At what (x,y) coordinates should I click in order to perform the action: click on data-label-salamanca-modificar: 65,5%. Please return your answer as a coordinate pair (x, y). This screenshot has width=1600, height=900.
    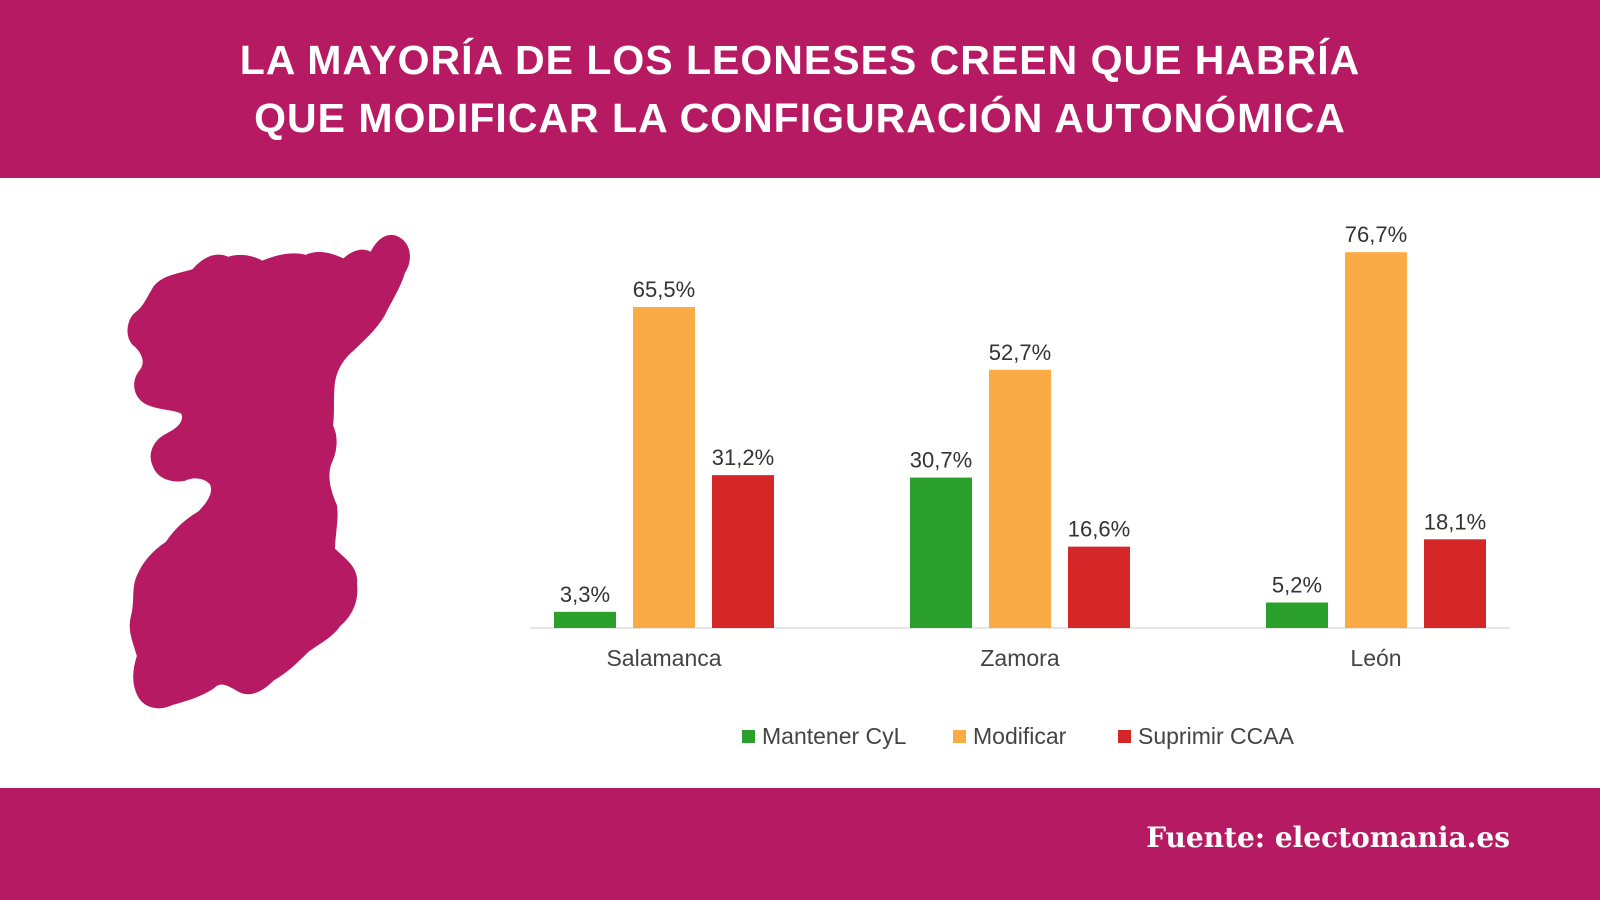
    Looking at the image, I should click on (664, 289).